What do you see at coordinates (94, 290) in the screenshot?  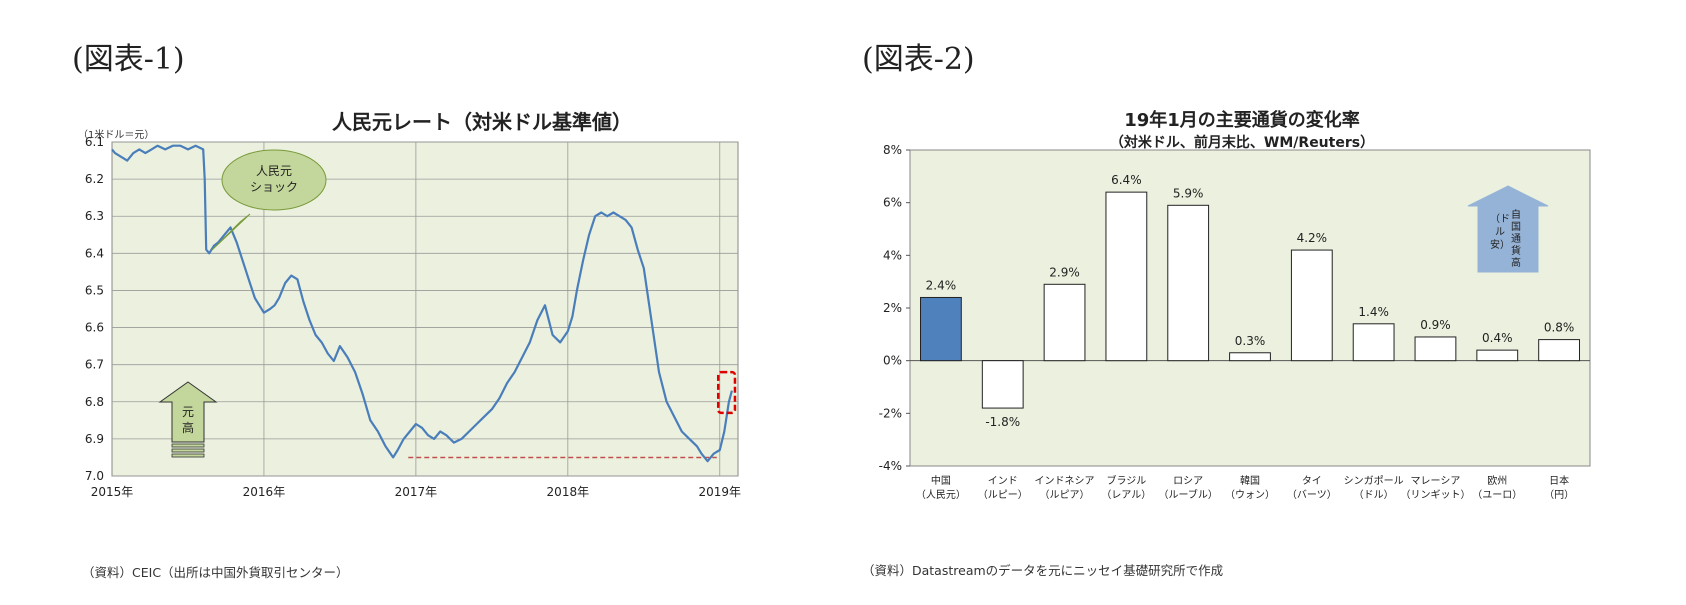 I see `chart1-y-tick-label: 6.5` at bounding box center [94, 290].